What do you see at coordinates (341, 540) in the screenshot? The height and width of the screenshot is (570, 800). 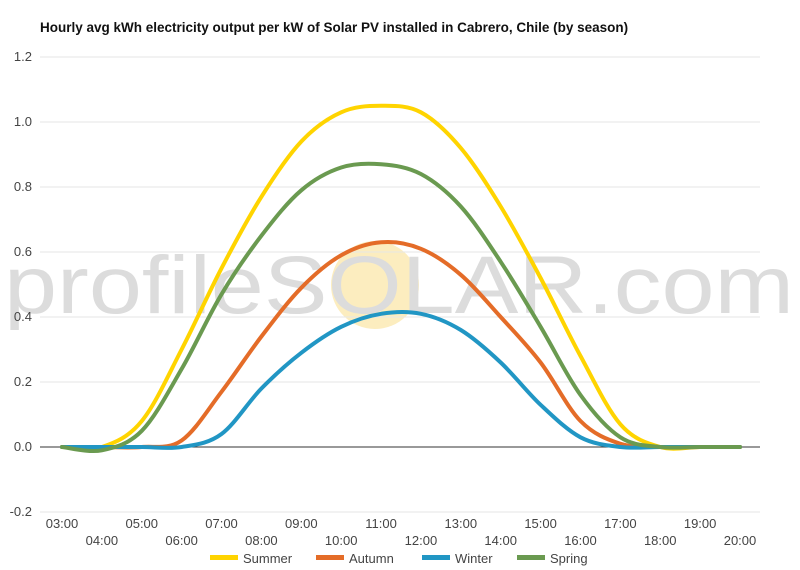 I see `x-tick-label: 10:00` at bounding box center [341, 540].